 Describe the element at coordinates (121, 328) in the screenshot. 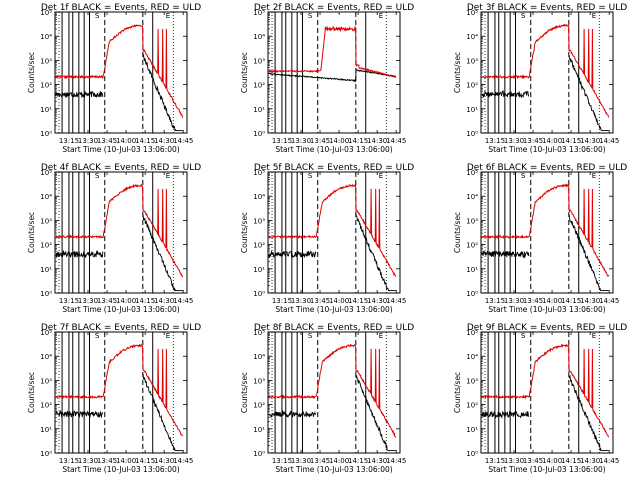

I see `chart-title: Det 7f BLACK = Events, RED = ULD` at that location.